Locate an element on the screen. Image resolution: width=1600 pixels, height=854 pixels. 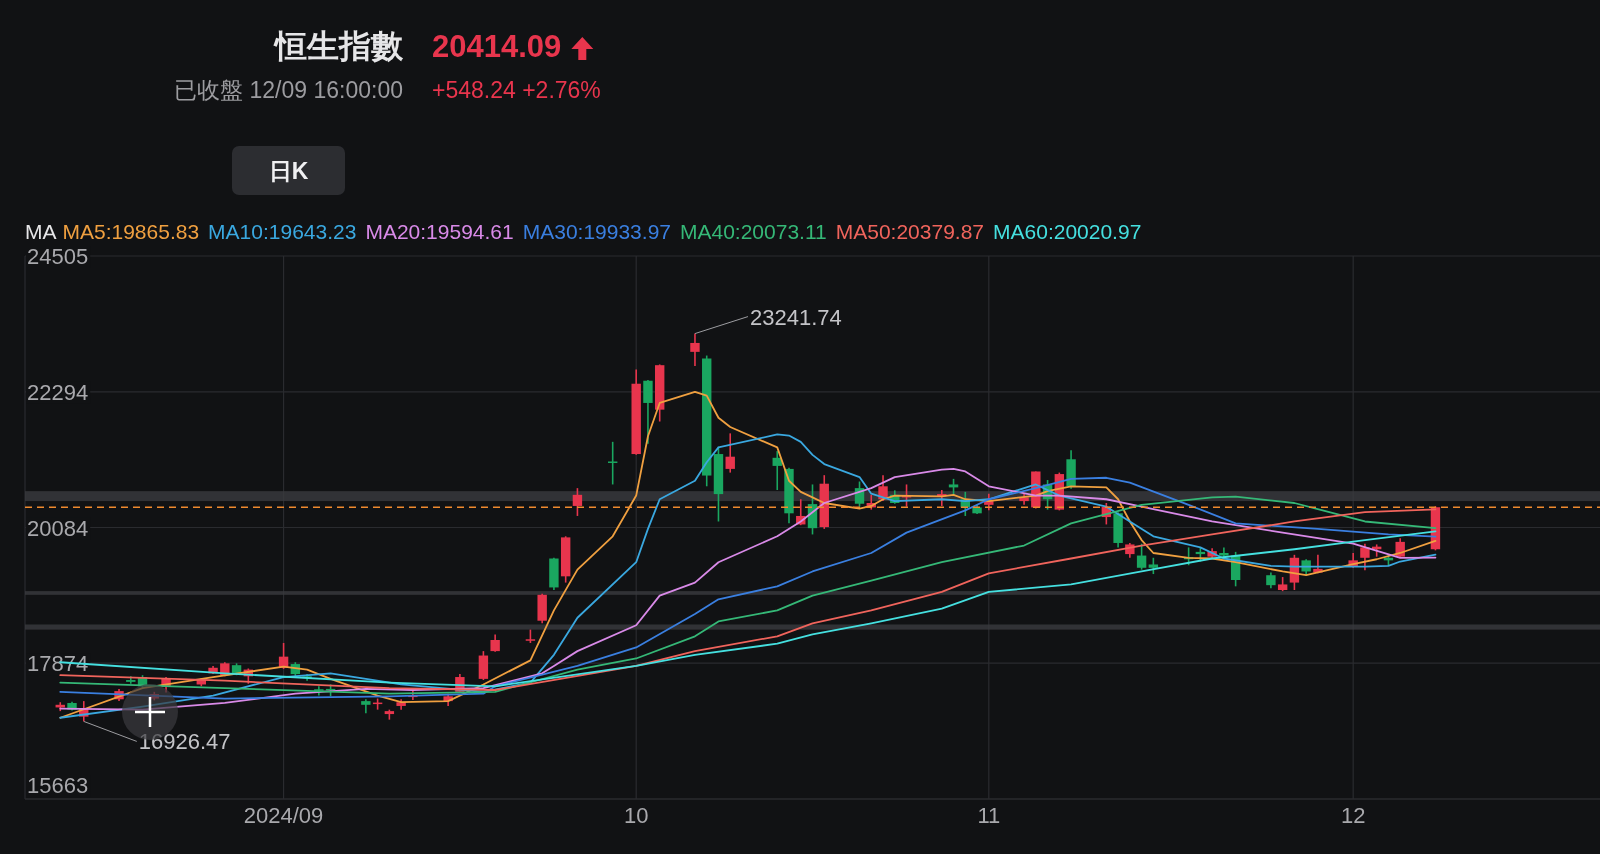
annotation: 16926.47 is located at coordinates (184, 742).